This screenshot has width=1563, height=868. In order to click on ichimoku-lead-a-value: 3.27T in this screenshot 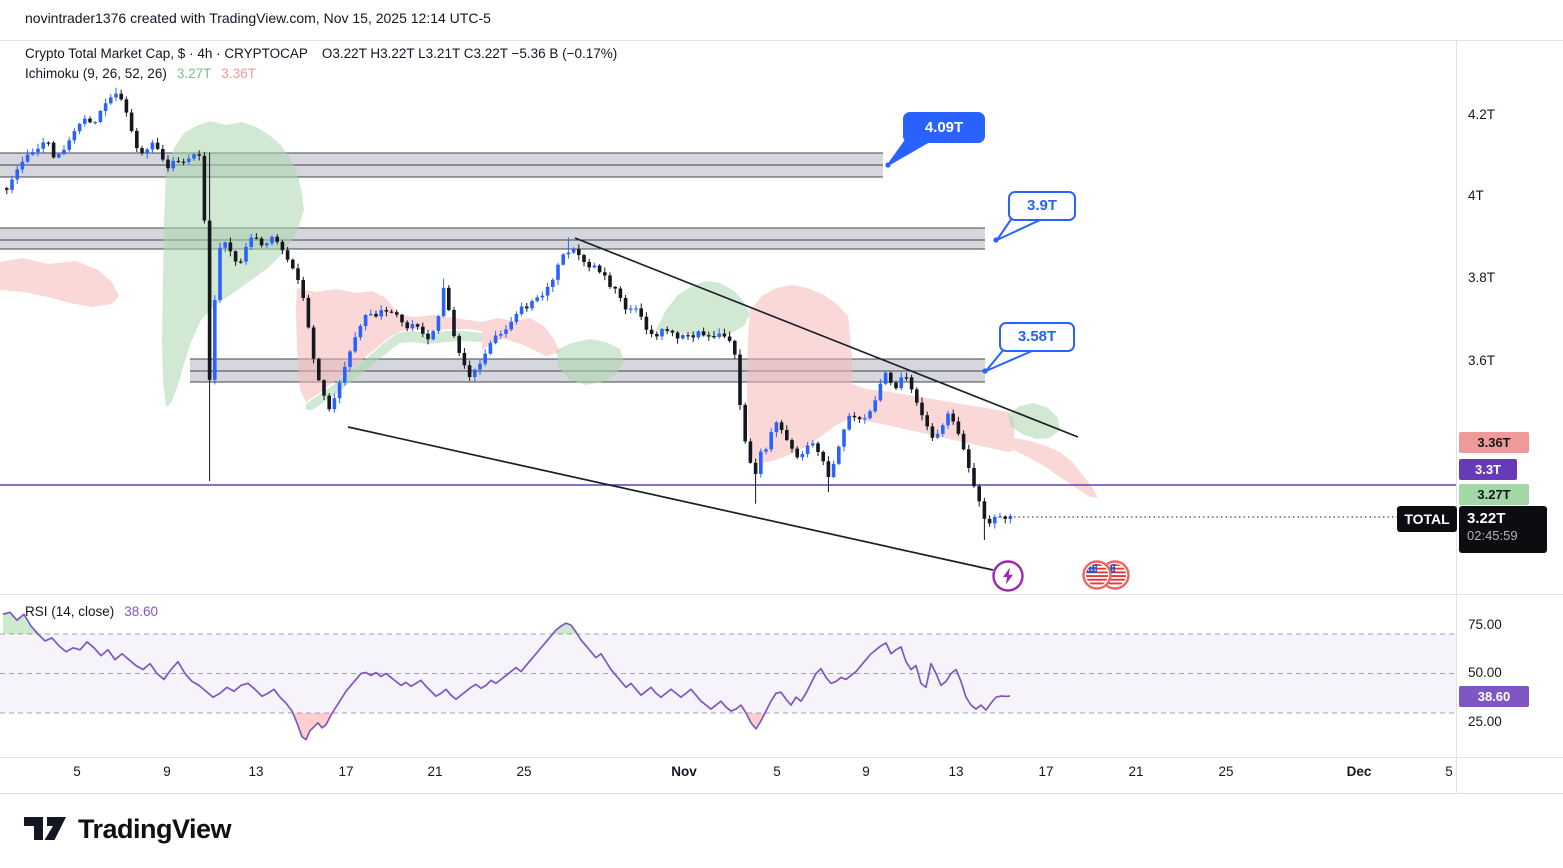, I will do `click(194, 73)`.